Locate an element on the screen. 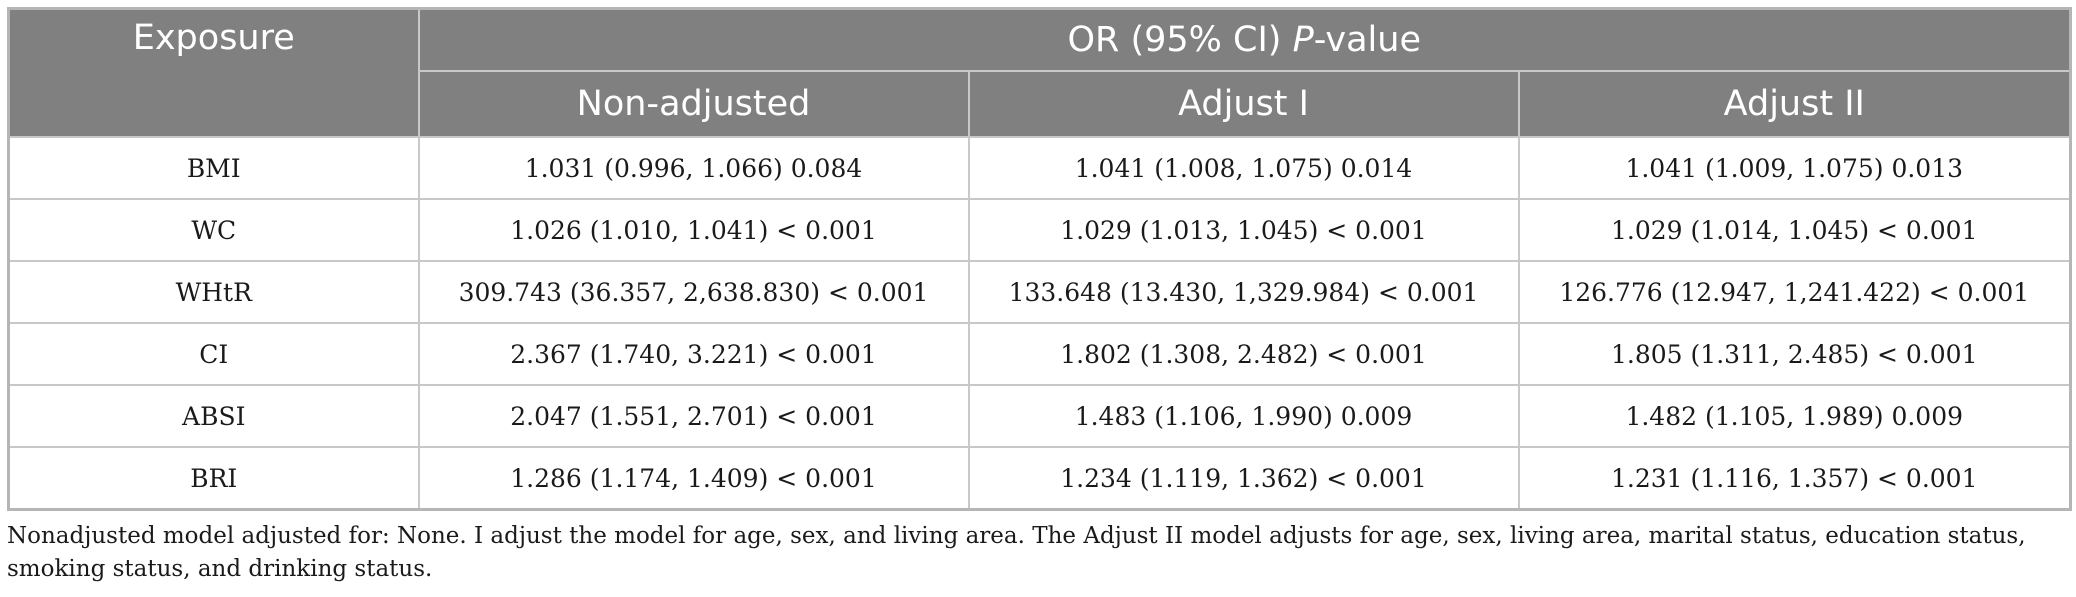  non-adjusted-cell: 1.031 (0.996, 1.066) 0.084 is located at coordinates (693, 168).